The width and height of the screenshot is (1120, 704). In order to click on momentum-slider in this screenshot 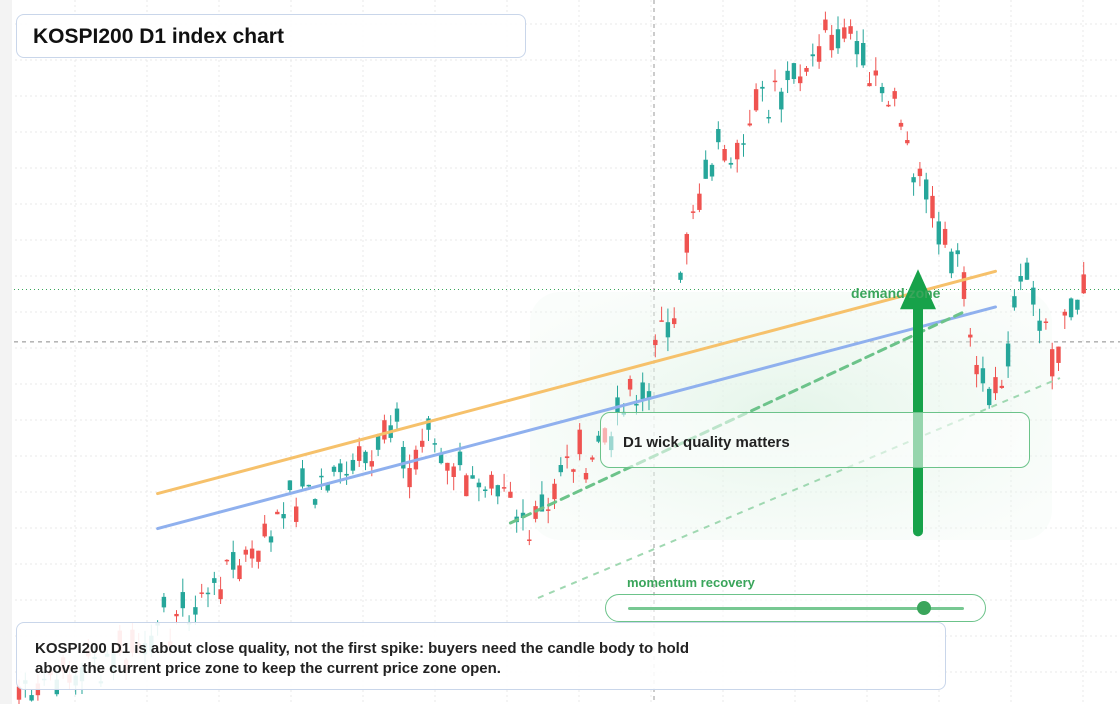, I will do `click(795, 608)`.